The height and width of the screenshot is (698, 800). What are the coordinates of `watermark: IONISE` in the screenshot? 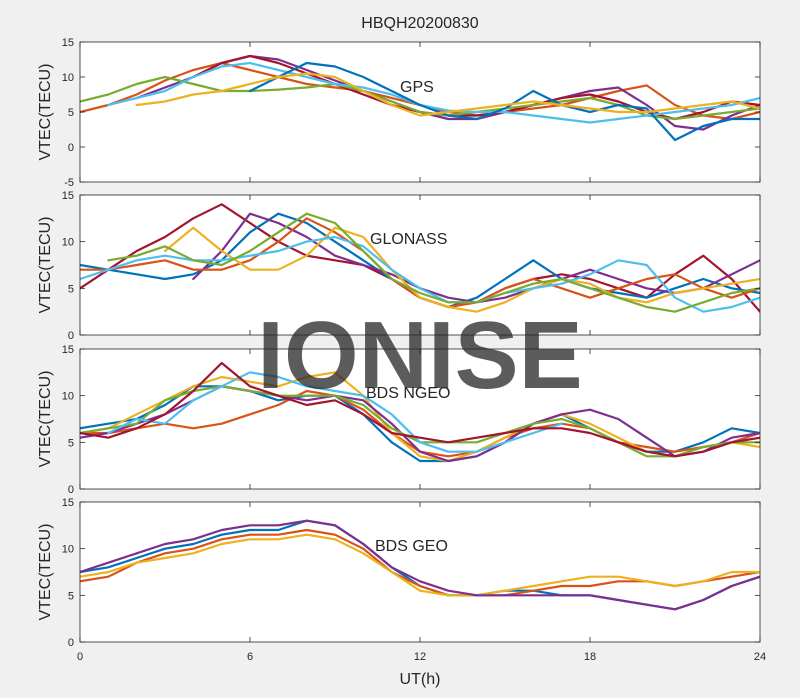 It's located at (419, 355).